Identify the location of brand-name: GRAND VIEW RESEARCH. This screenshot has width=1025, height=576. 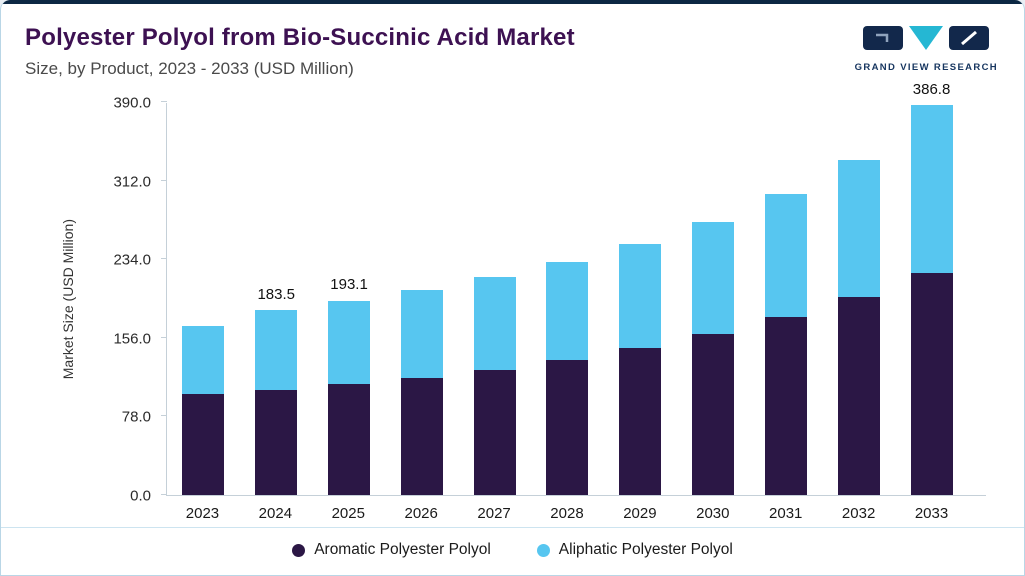
(926, 67).